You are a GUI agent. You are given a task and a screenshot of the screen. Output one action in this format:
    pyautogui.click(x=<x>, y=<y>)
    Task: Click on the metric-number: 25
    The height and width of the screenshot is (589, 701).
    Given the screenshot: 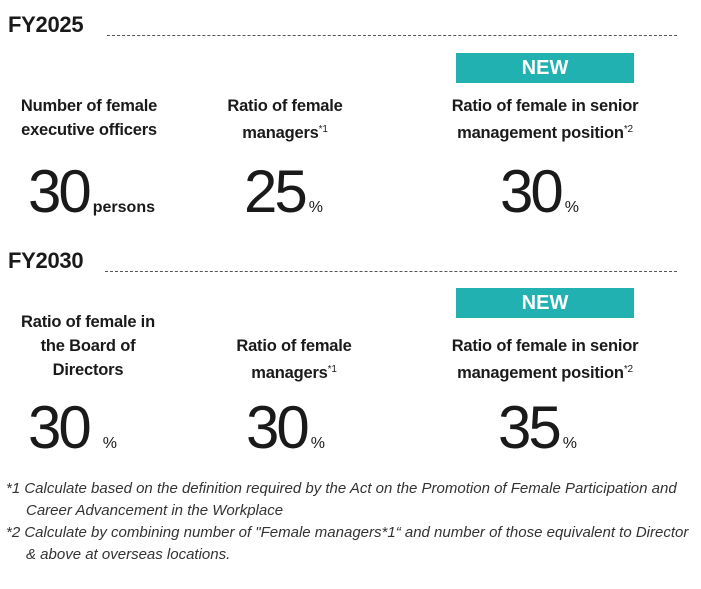 What is the action you would take?
    pyautogui.click(x=276, y=191)
    